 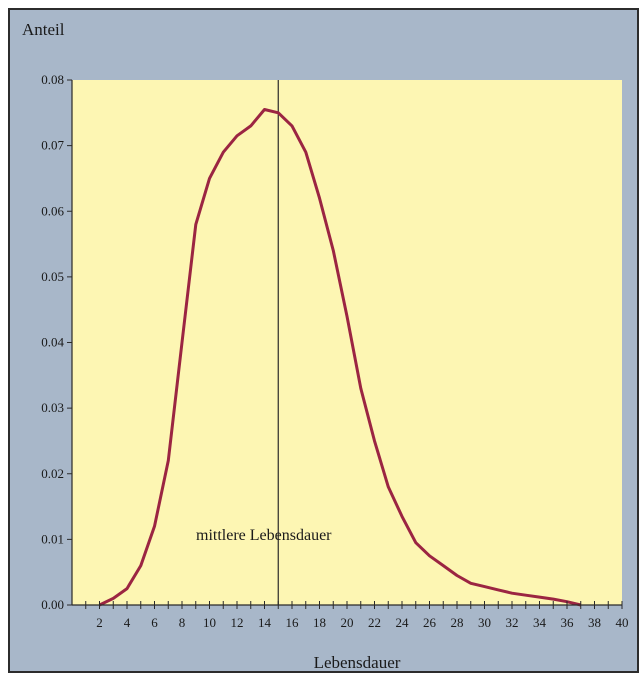 What do you see at coordinates (52, 604) in the screenshot?
I see `y-tick-label: 0.00` at bounding box center [52, 604].